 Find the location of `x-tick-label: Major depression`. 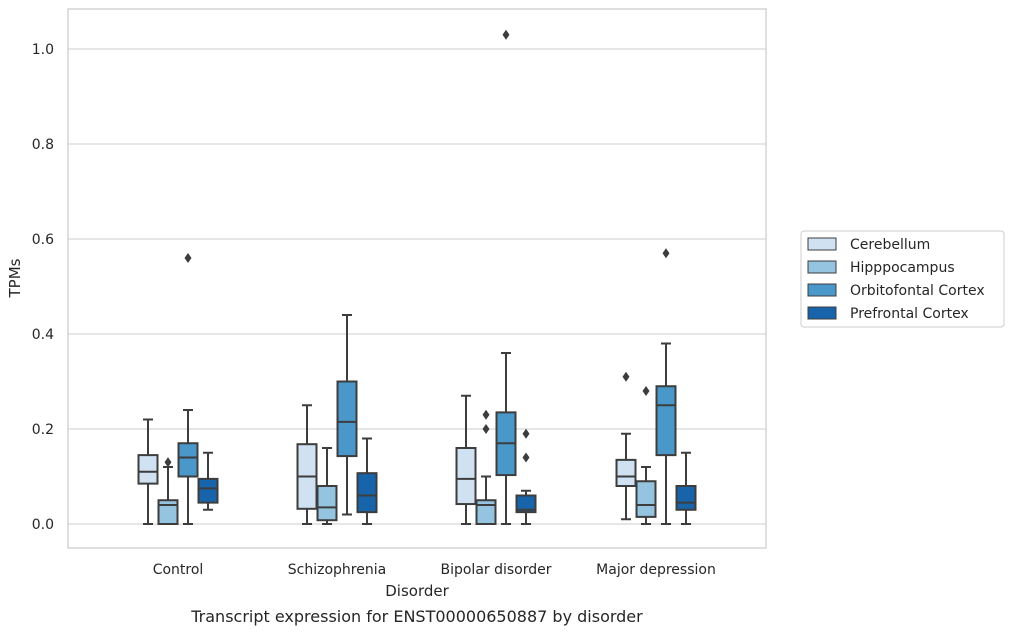

x-tick-label: Major depression is located at coordinates (656, 570).